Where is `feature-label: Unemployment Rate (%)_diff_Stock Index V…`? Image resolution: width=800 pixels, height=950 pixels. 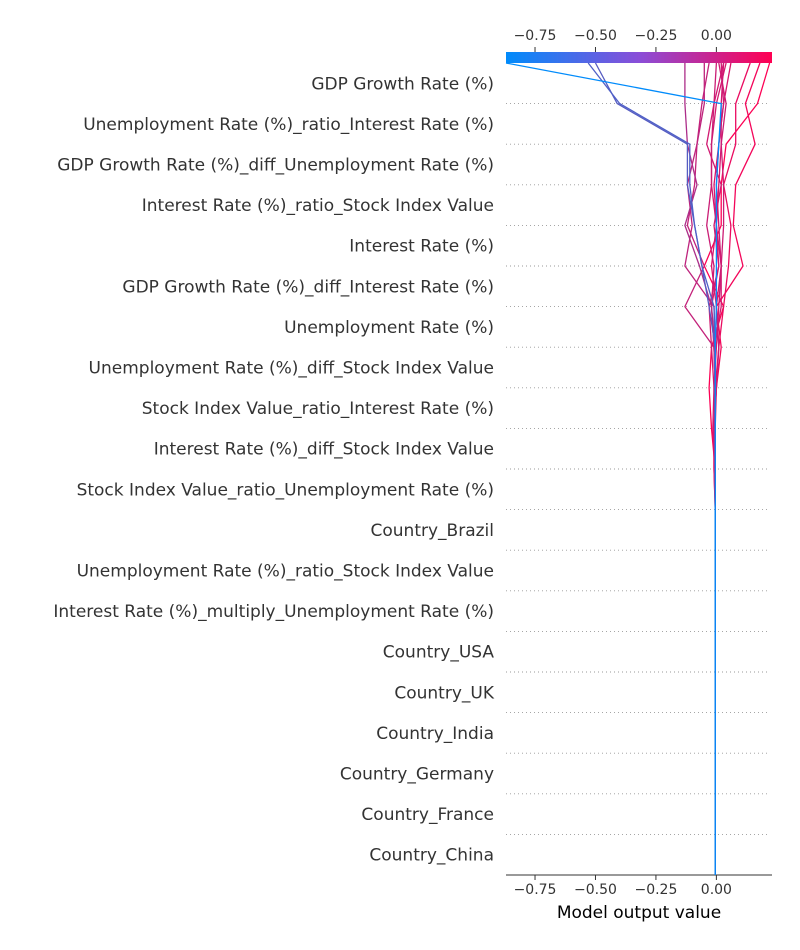
feature-label: Unemployment Rate (%)_diff_Stock Index V… is located at coordinates (291, 369).